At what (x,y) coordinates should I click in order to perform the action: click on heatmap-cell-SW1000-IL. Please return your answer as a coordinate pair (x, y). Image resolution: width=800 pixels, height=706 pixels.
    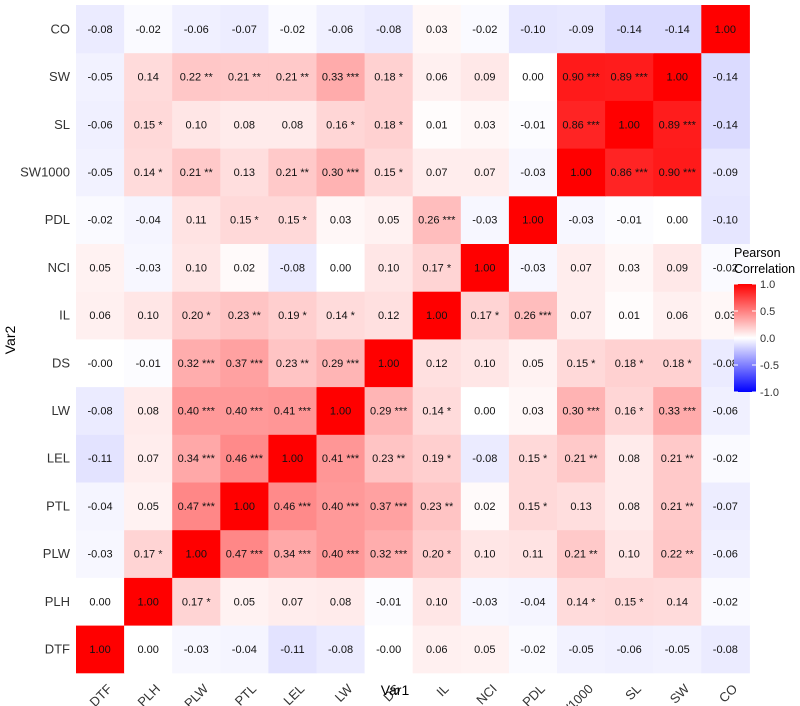
    Looking at the image, I should click on (581, 315).